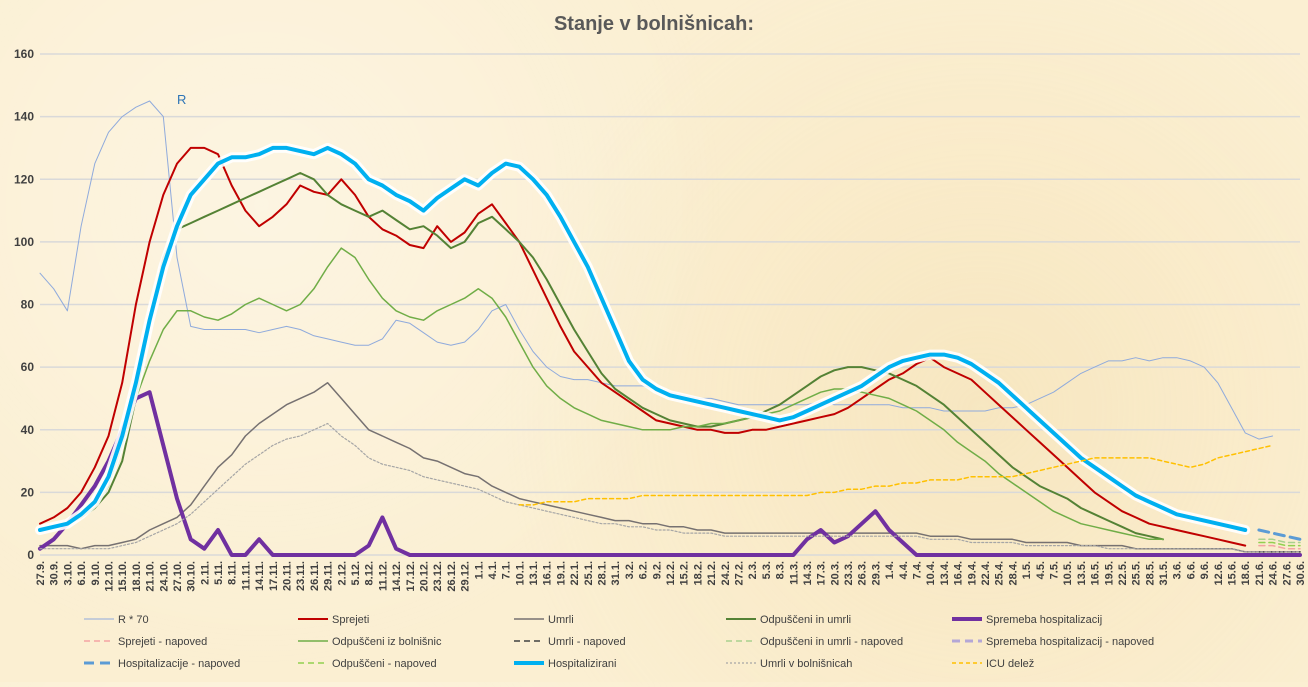  I want to click on x-tick-label: 16.1., so click(548, 573).